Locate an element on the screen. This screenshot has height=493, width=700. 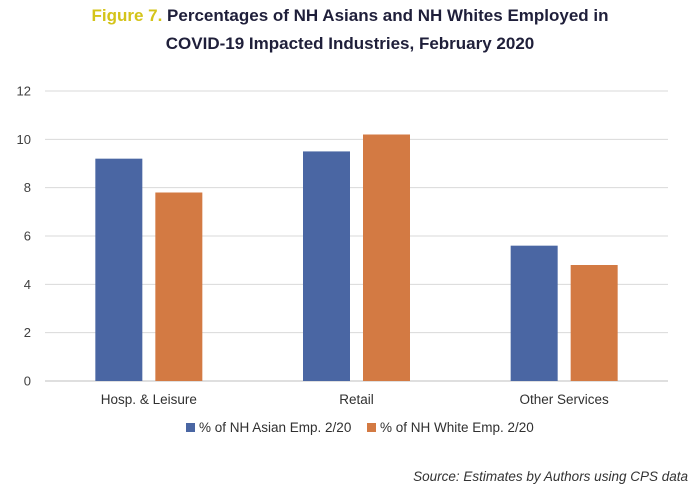
x-axis: Hosp. & Leisure Retail Other Services is located at coordinates (355, 399).